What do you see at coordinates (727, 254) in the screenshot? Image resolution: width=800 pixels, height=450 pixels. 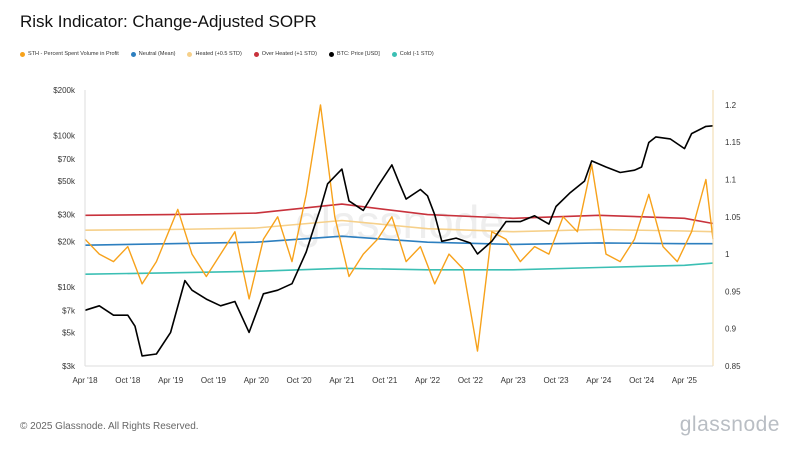 I see `y-right-tick-label: 1` at bounding box center [727, 254].